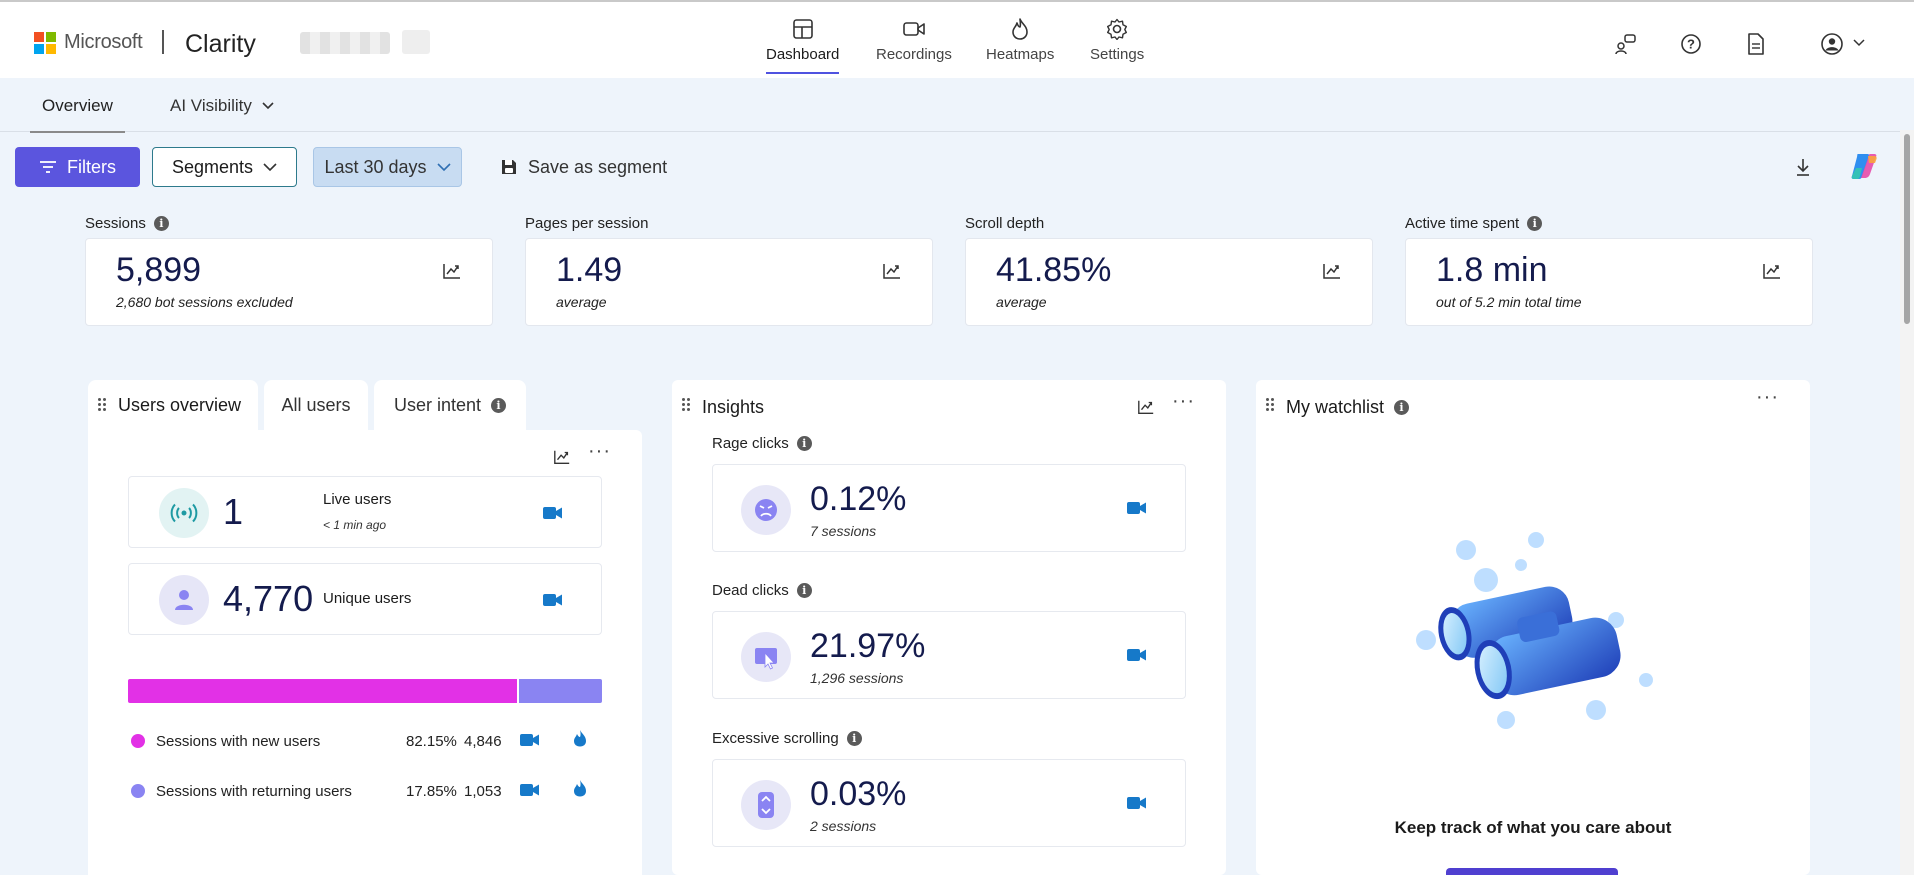  What do you see at coordinates (91, 166) in the screenshot?
I see `filters-label: Filters` at bounding box center [91, 166].